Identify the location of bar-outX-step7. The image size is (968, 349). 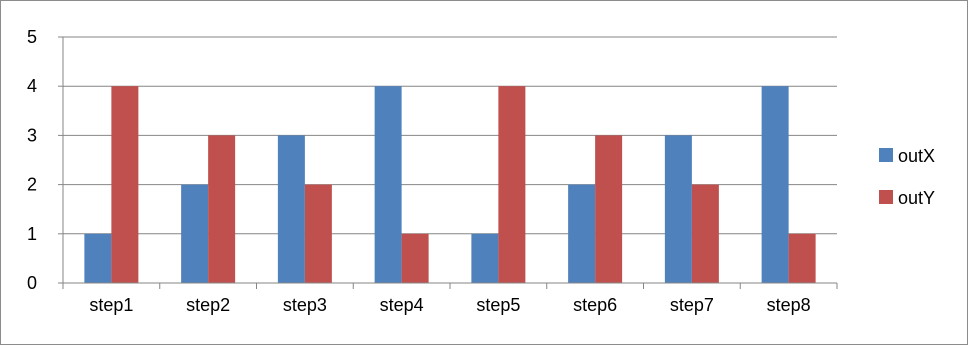
(678, 209).